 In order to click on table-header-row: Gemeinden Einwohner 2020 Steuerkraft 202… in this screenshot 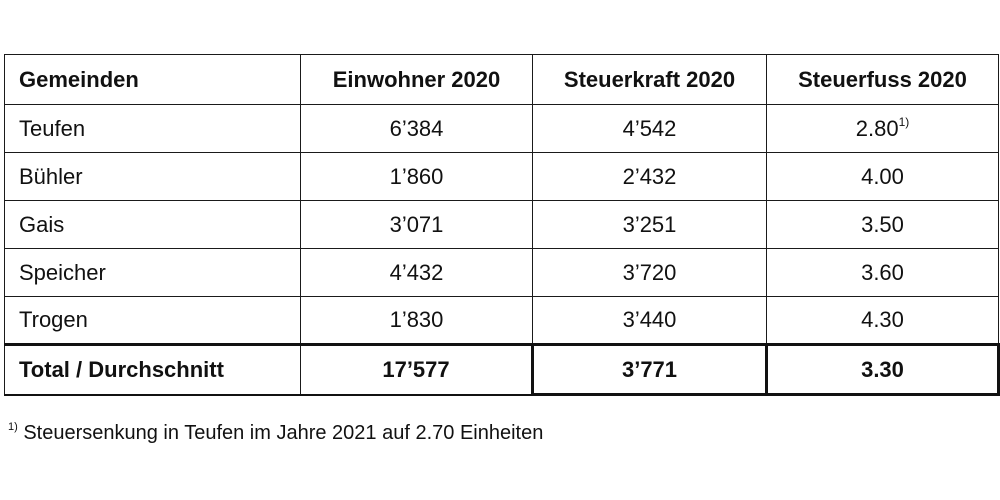, I will do `click(501, 79)`.